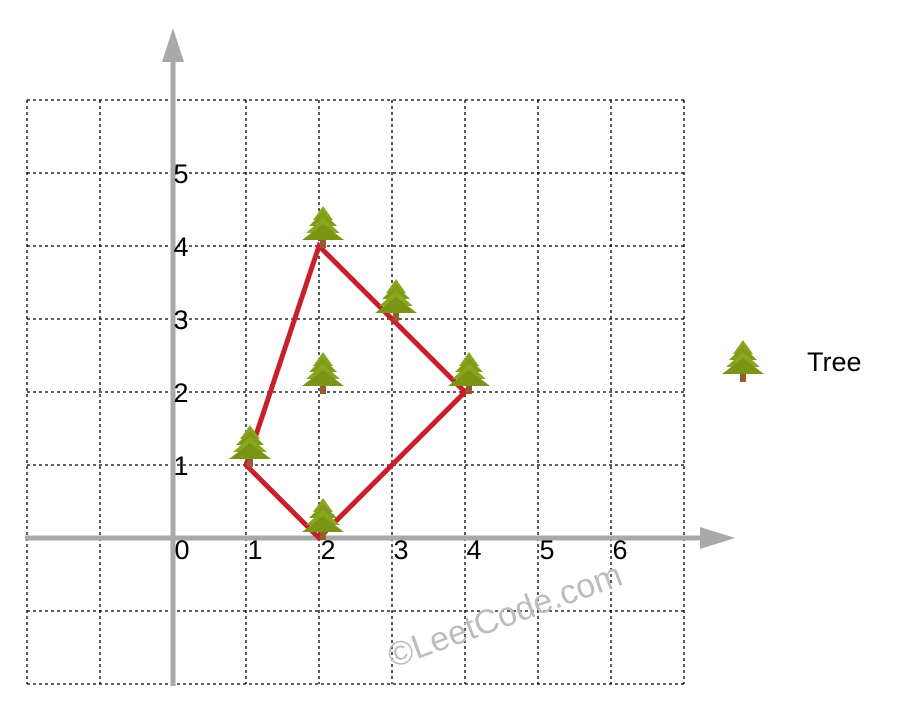 The width and height of the screenshot is (899, 721). What do you see at coordinates (181, 550) in the screenshot?
I see `x-tick-label: 0` at bounding box center [181, 550].